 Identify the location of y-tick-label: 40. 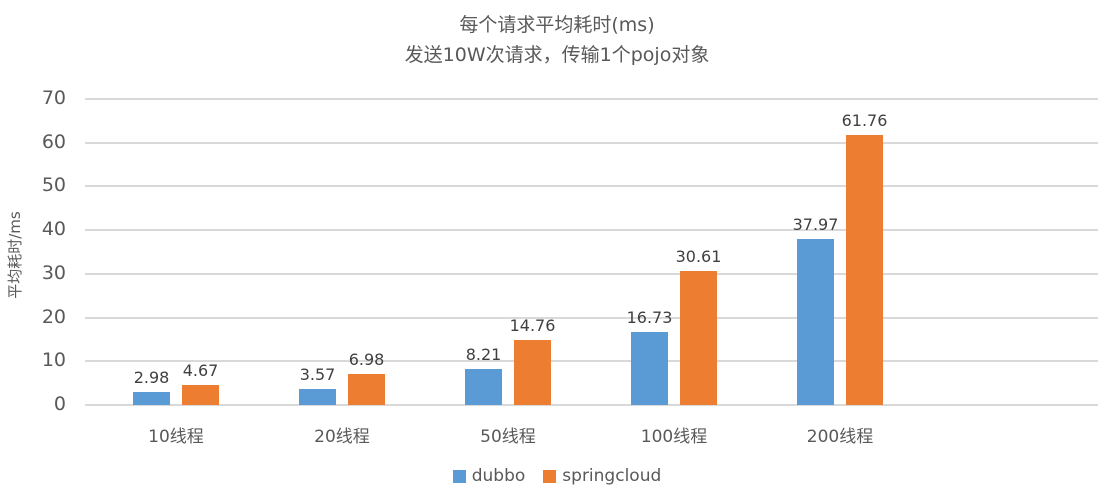
(53, 229).